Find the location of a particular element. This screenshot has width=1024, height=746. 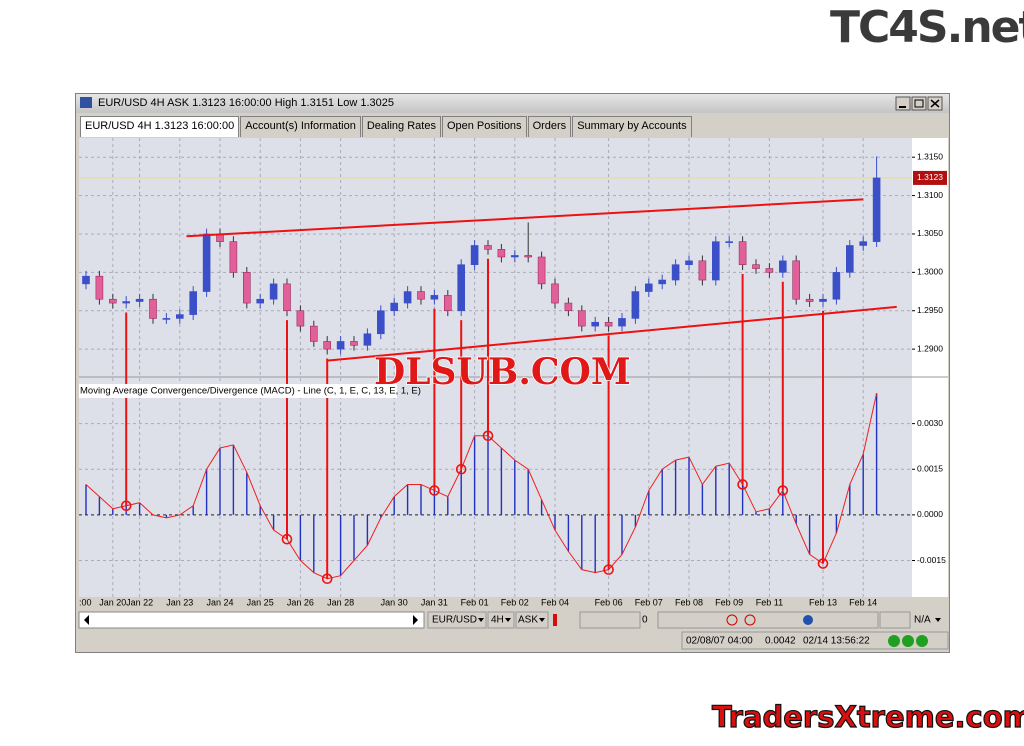

tab: Dealing Rates is located at coordinates (401, 126).